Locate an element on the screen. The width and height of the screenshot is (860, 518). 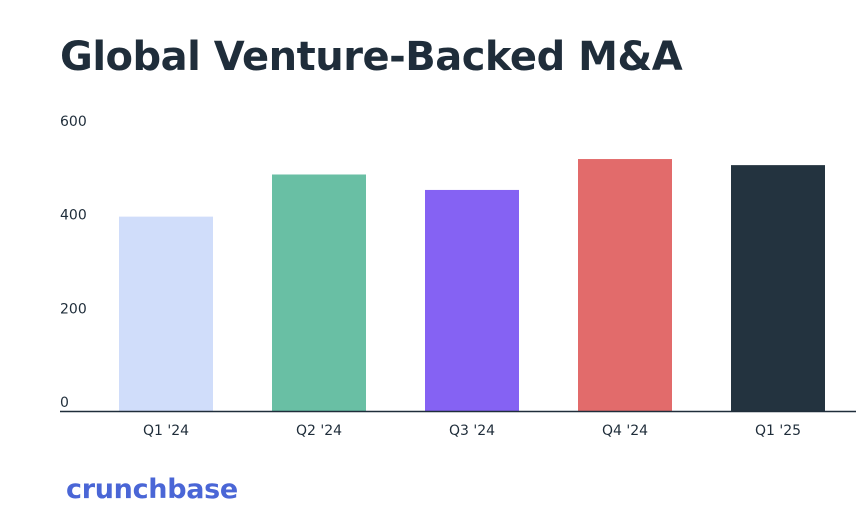
x-tick-label: Q1 '24 is located at coordinates (166, 431).